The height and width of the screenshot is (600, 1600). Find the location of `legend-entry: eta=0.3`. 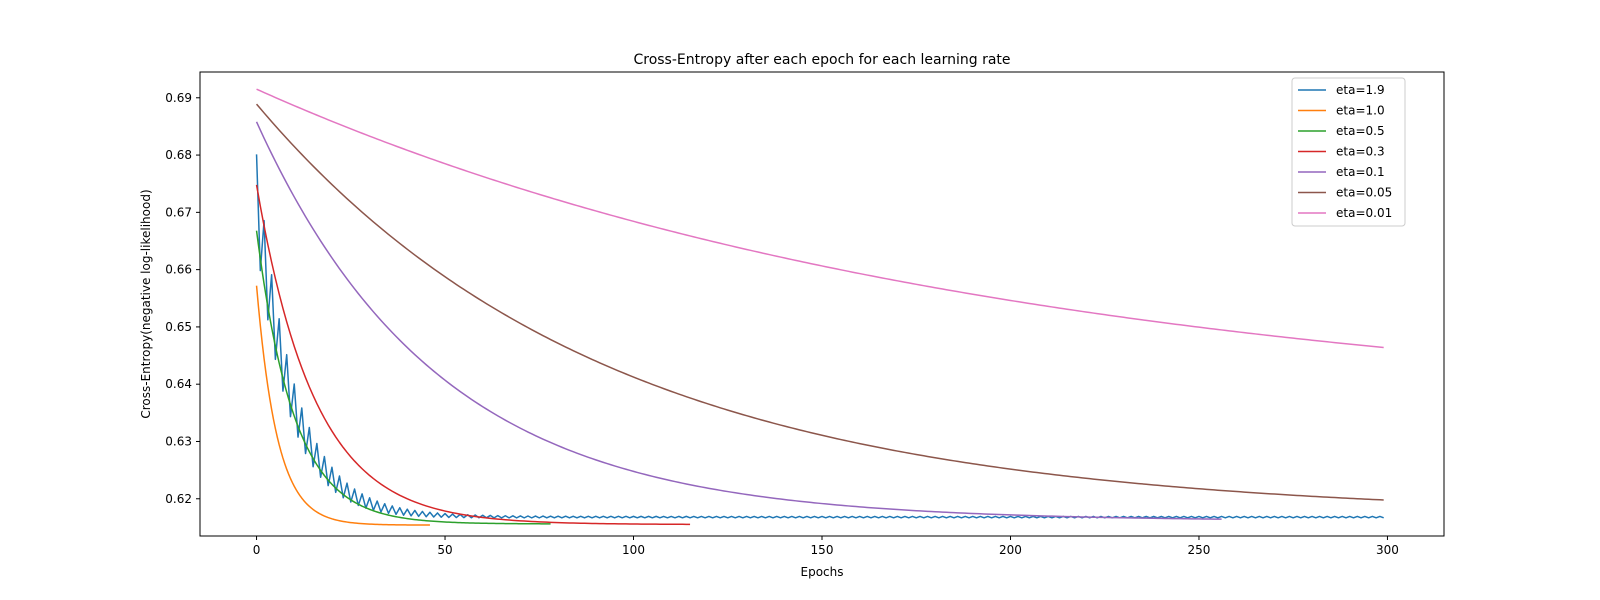

legend-entry: eta=0.3 is located at coordinates (1360, 152).